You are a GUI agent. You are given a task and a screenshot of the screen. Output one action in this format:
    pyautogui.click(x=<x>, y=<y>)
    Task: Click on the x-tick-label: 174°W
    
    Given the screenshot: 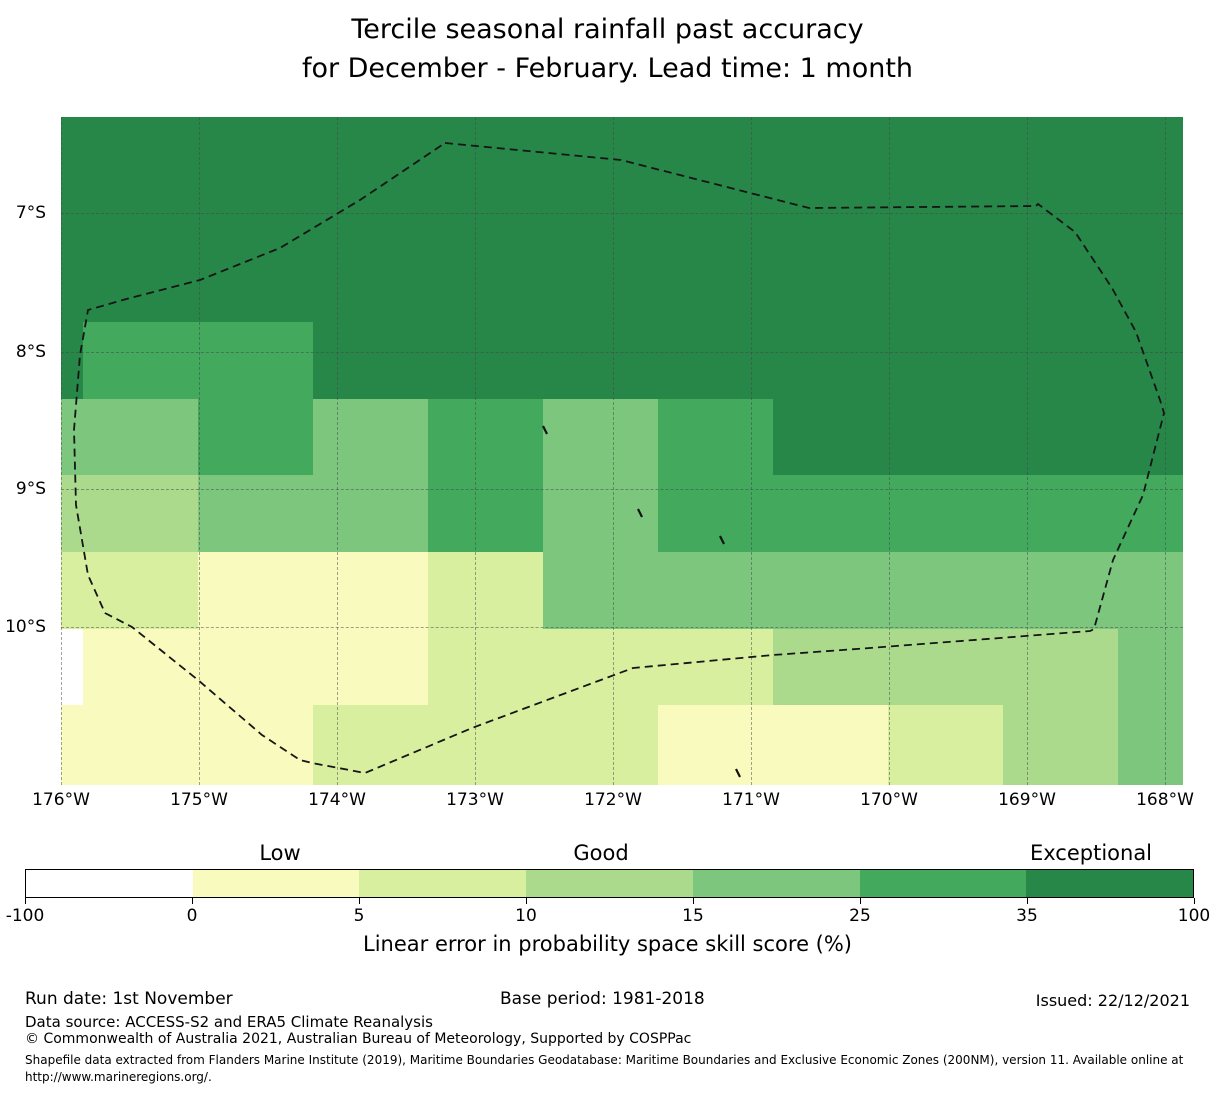 What is the action you would take?
    pyautogui.click(x=337, y=800)
    